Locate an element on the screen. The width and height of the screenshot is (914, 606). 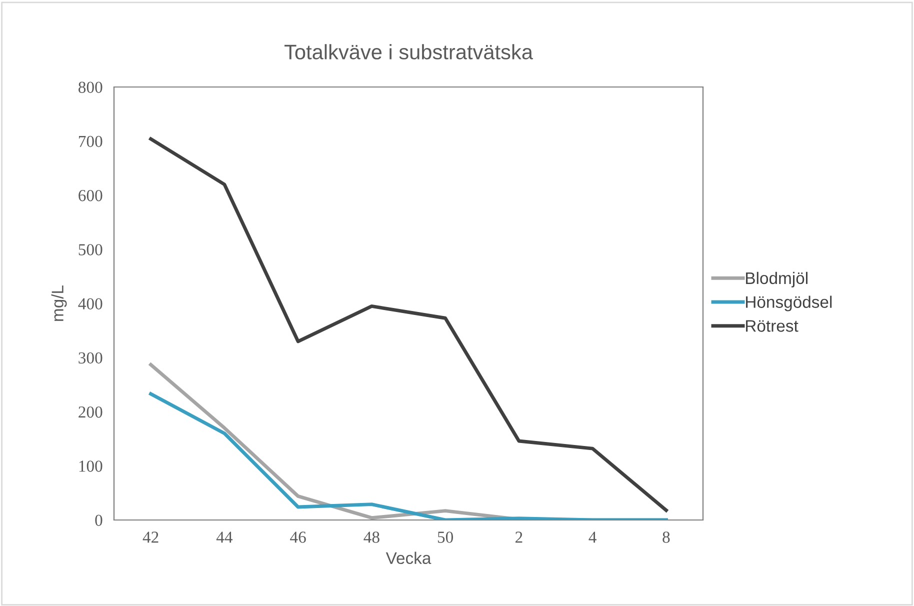
y-tick-label: 300 is located at coordinates (90, 358).